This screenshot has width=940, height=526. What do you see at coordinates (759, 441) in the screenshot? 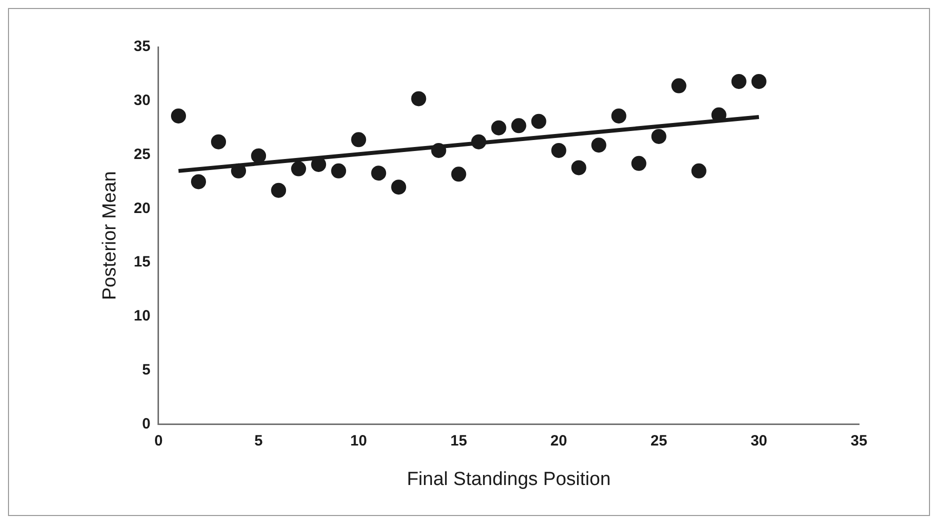
I see `x-tick-label: 30` at bounding box center [759, 441].